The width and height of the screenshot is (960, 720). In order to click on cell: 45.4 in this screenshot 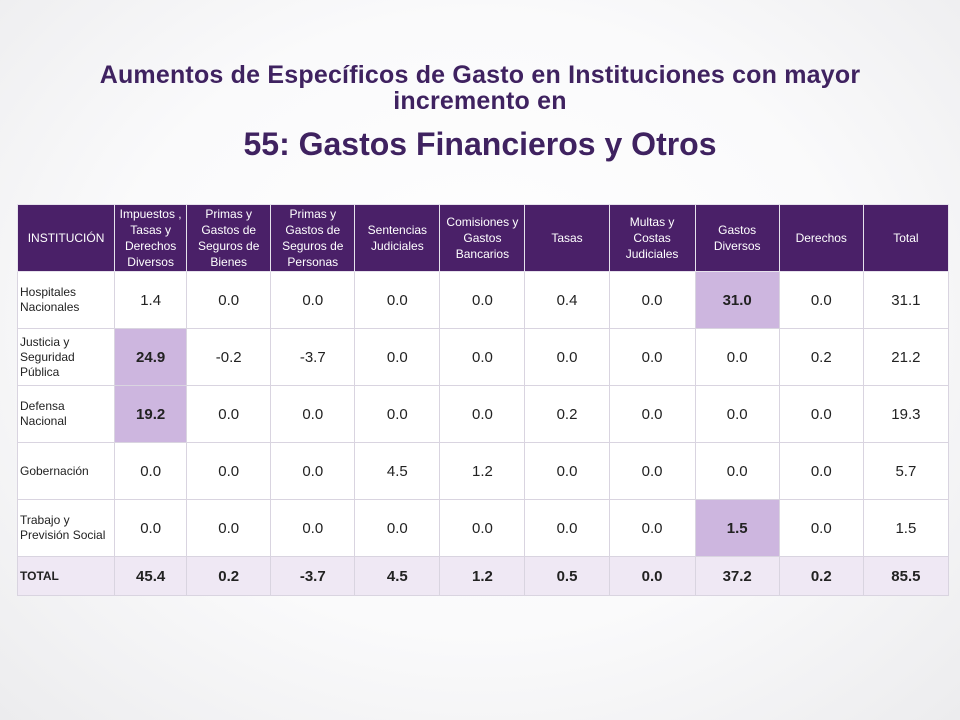, I will do `click(151, 576)`.